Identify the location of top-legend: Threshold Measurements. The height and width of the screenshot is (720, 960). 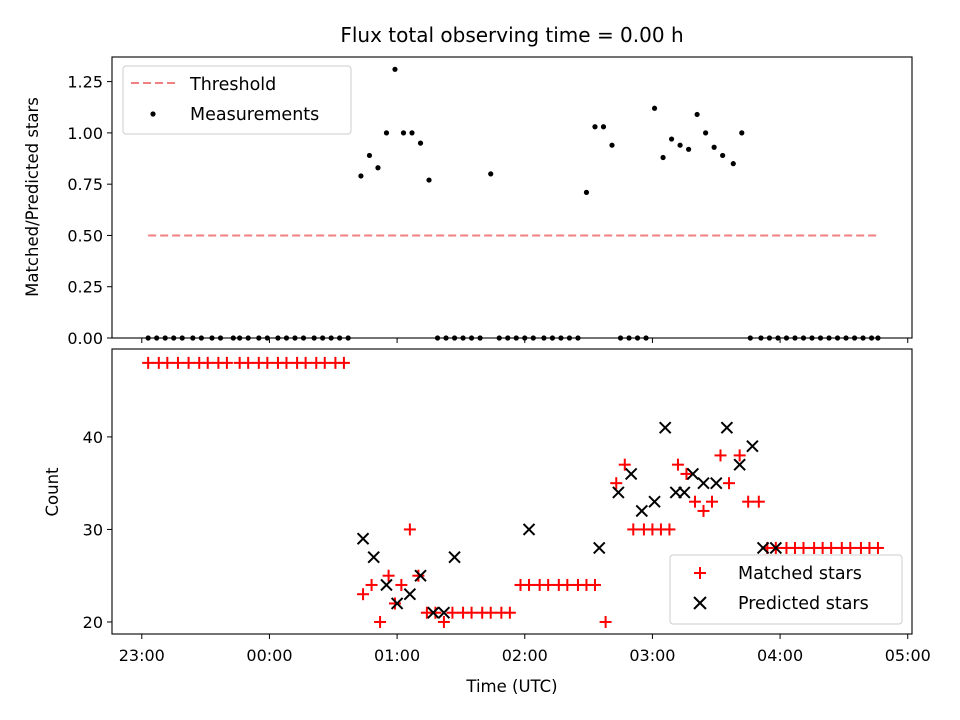
(237, 100).